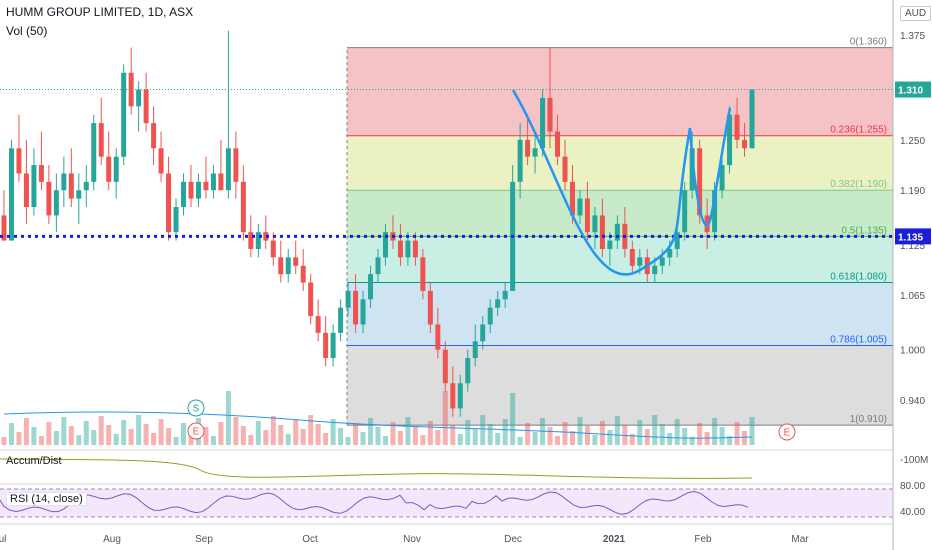 This screenshot has height=550, width=932. What do you see at coordinates (378, 418) in the screenshot?
I see `volume-bars` at bounding box center [378, 418].